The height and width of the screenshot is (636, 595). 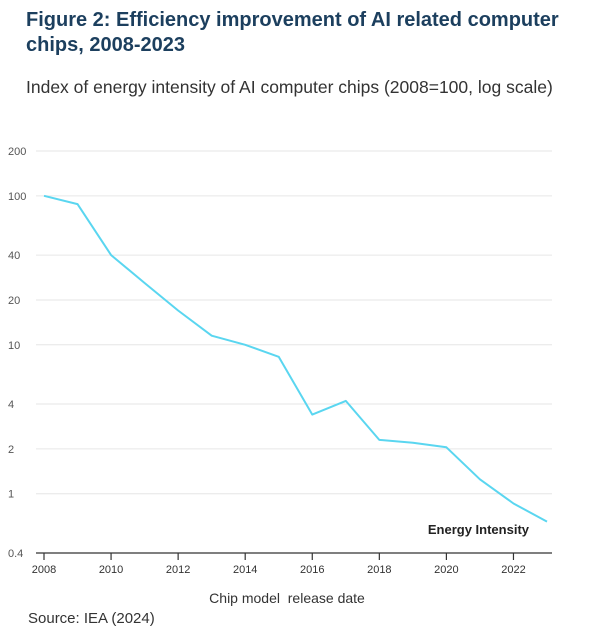 I want to click on y-axis: 200 100 40 20 10 4 2 1 0.4, so click(x=17, y=353).